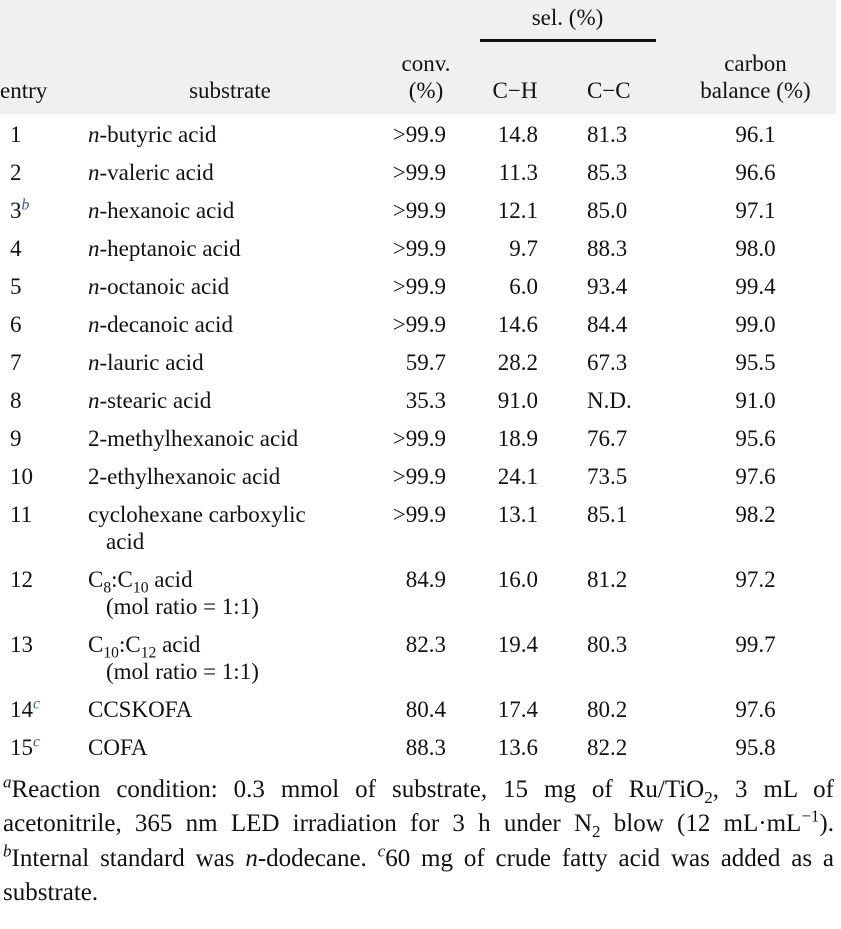  I want to click on substrate-cell: n-hexanoic acid, so click(230, 211).